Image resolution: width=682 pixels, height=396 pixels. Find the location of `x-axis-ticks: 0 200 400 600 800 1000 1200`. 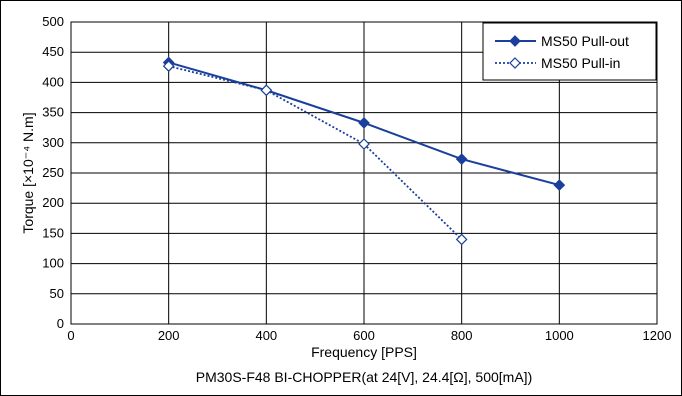

x-axis-ticks: 0 200 400 600 800 1000 1200 is located at coordinates (369, 335).